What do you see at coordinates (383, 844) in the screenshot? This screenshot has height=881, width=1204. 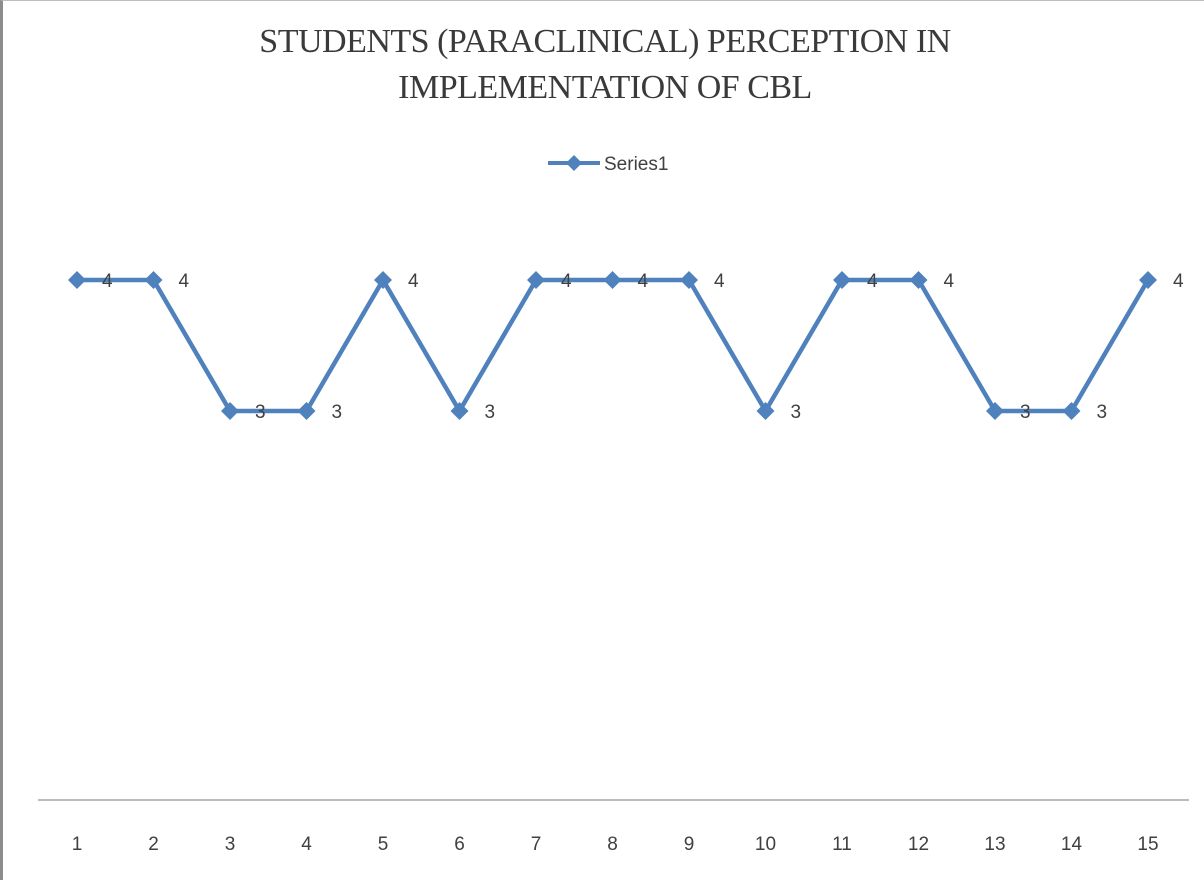 I see `x-tick-label: 5` at bounding box center [383, 844].